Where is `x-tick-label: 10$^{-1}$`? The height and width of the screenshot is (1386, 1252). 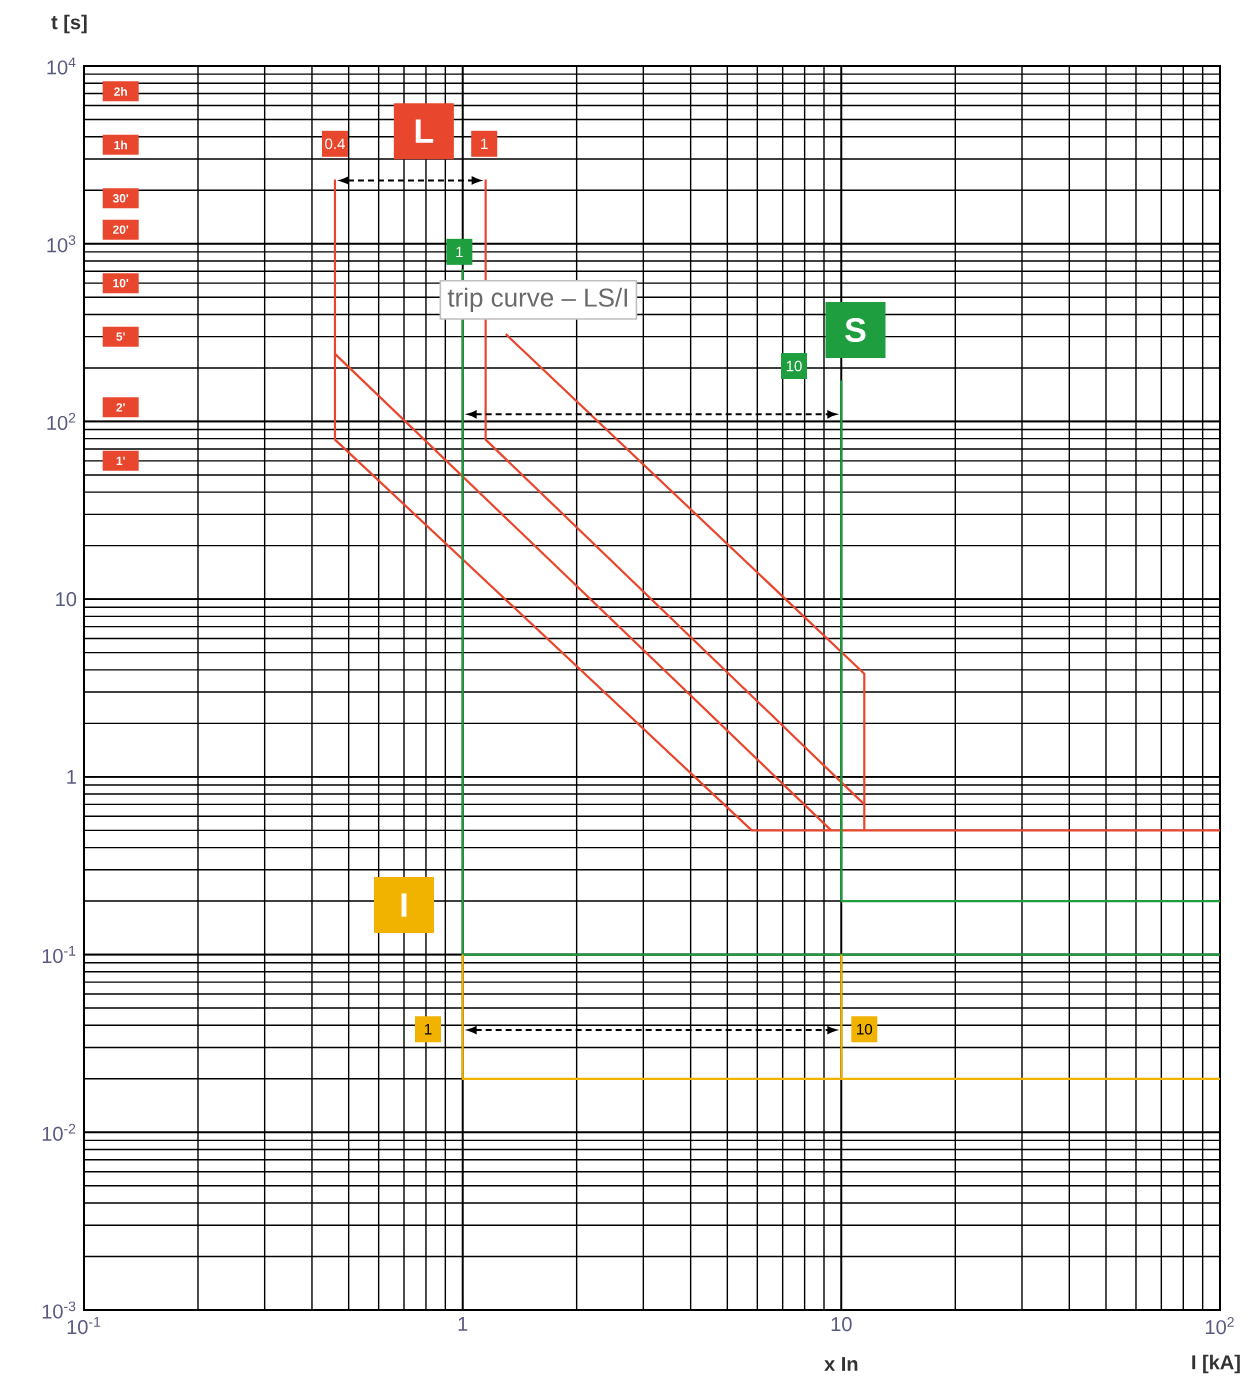
x-tick-label: 10$^{-1}$ is located at coordinates (84, 1326).